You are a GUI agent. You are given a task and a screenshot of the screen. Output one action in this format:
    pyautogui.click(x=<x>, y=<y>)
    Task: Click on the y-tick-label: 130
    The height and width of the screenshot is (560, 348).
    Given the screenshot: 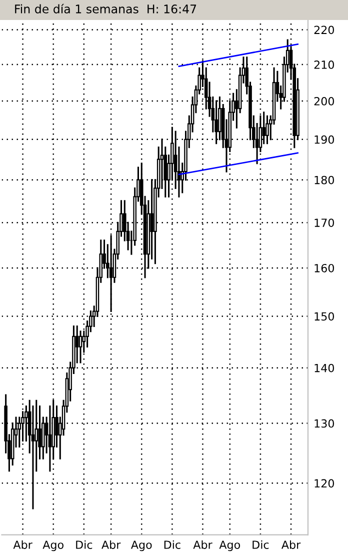 What is the action you would take?
    pyautogui.click(x=324, y=423)
    